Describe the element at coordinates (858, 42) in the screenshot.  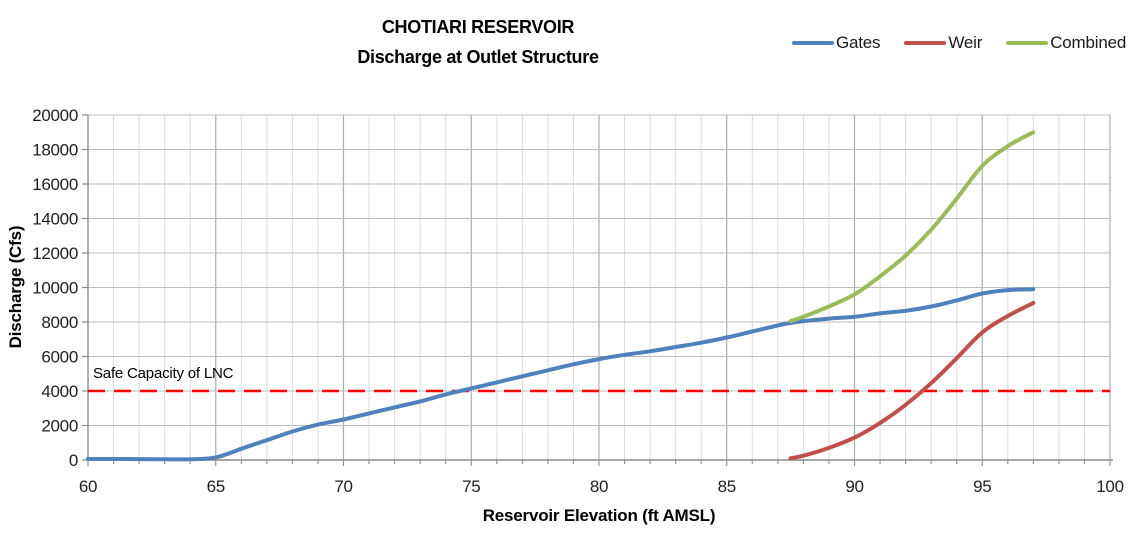
I see `legend-label-gates: Gates` at that location.